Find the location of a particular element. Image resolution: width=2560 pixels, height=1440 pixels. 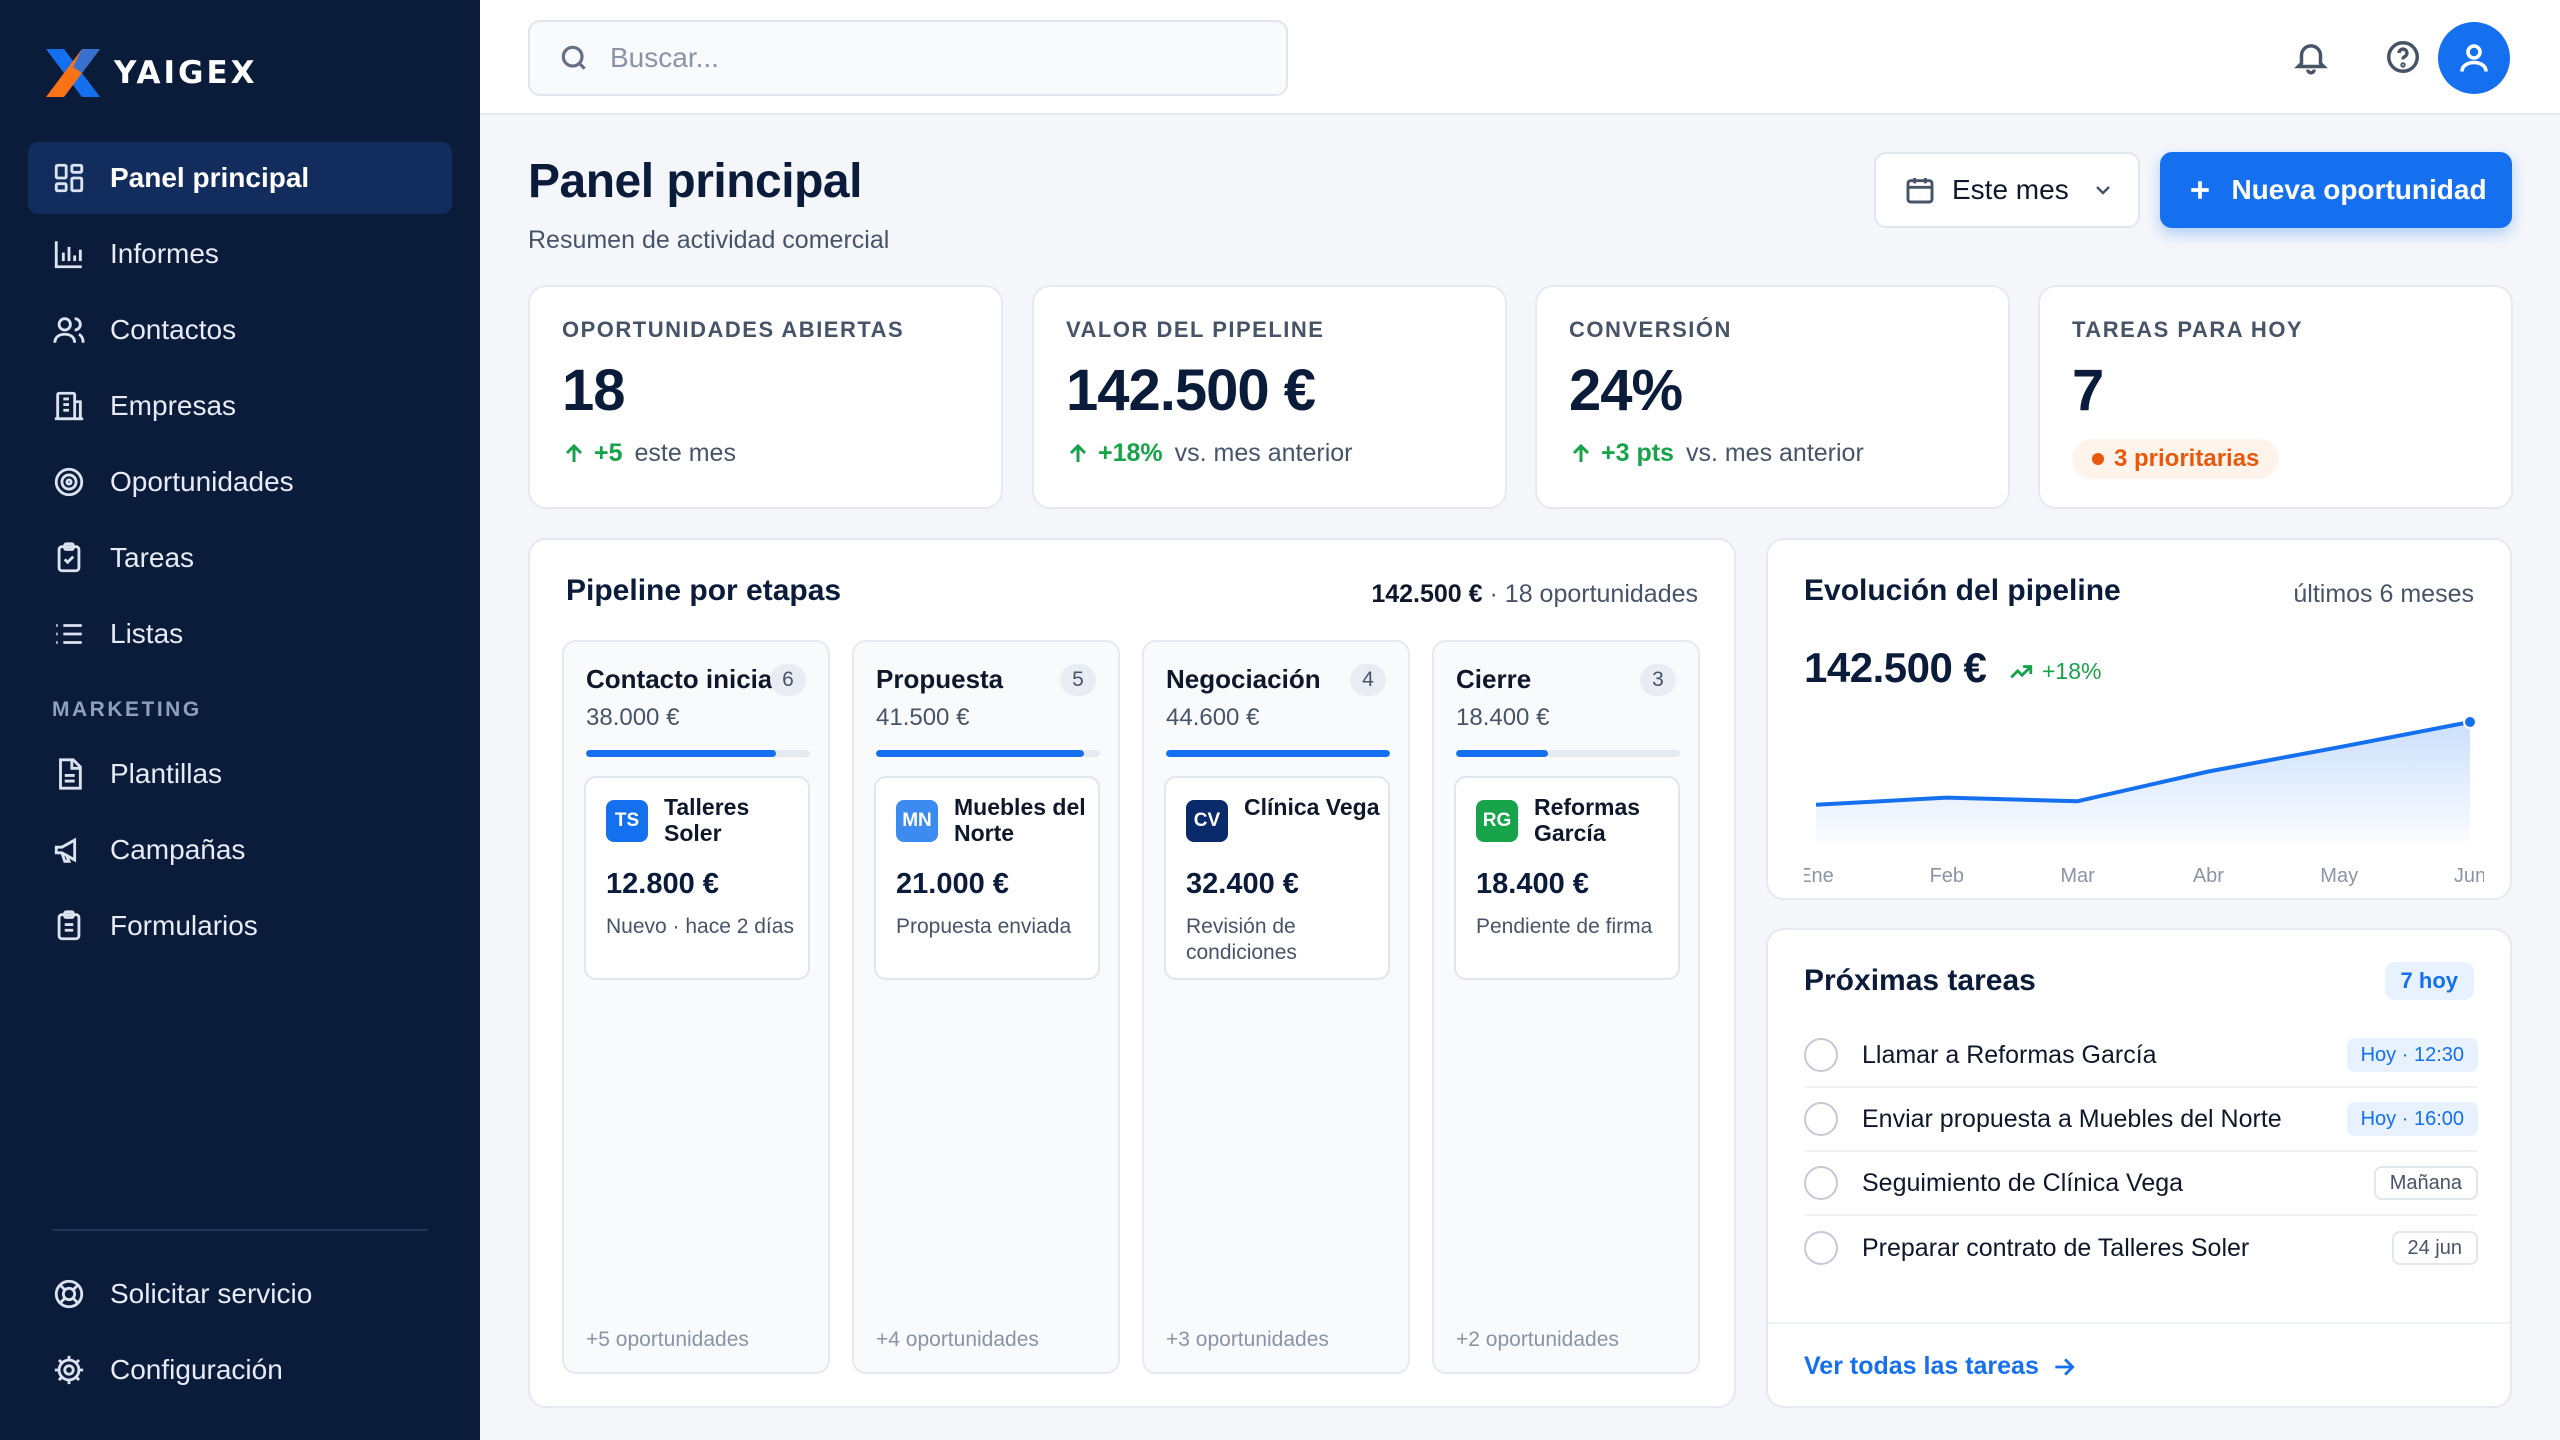

topbar is located at coordinates (1520, 57).